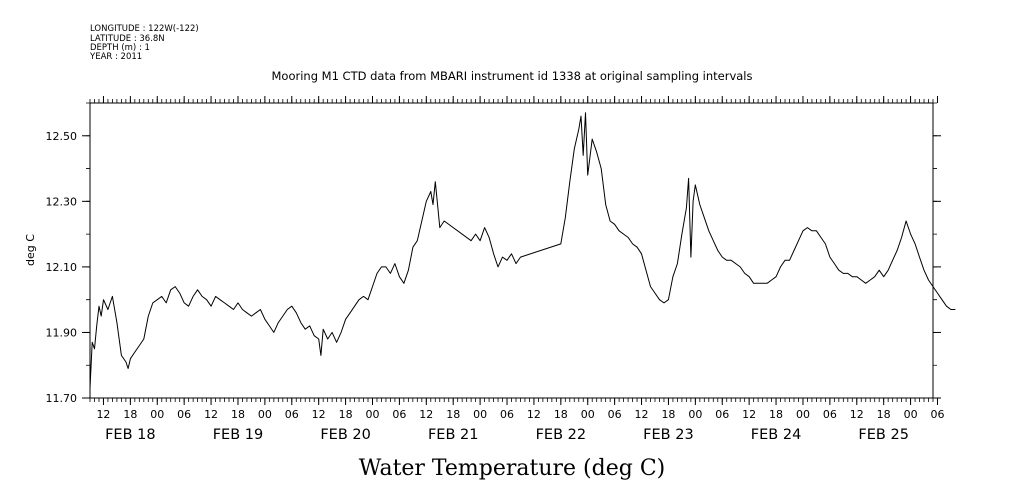 The height and width of the screenshot is (504, 1009). I want to click on meta-year: YEAR : 2011, so click(115, 57).